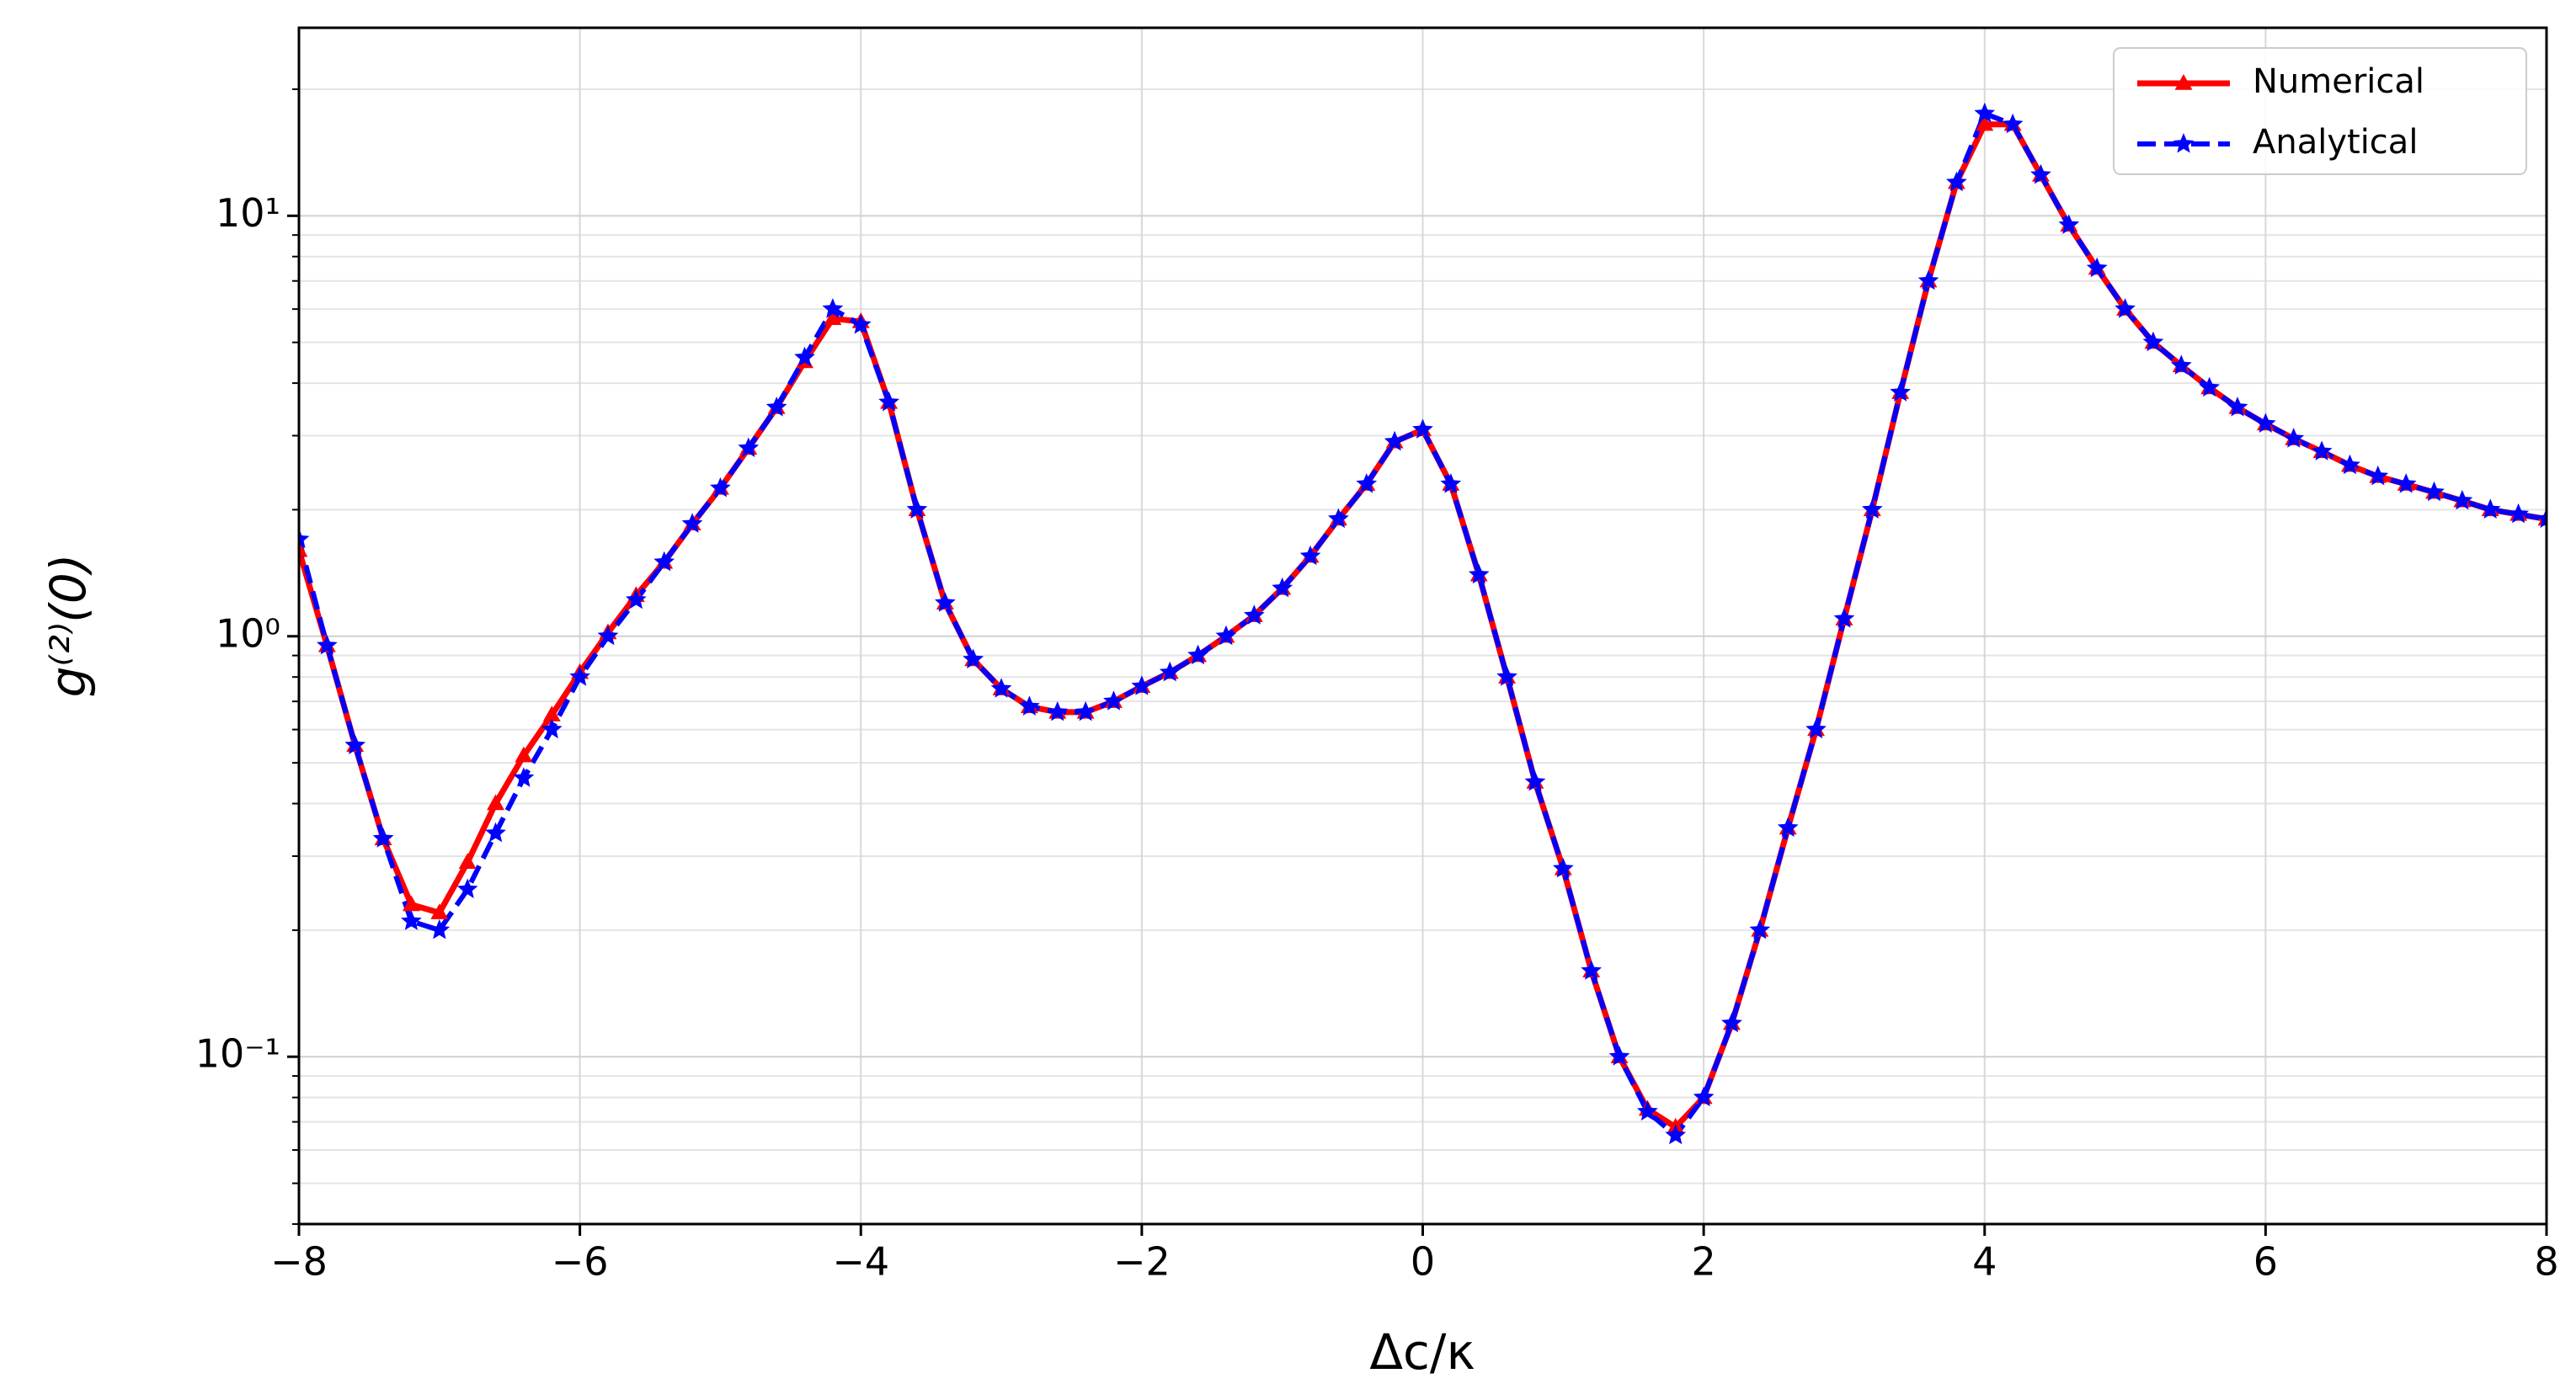  I want to click on x-tick-label: 2, so click(1703, 1262).